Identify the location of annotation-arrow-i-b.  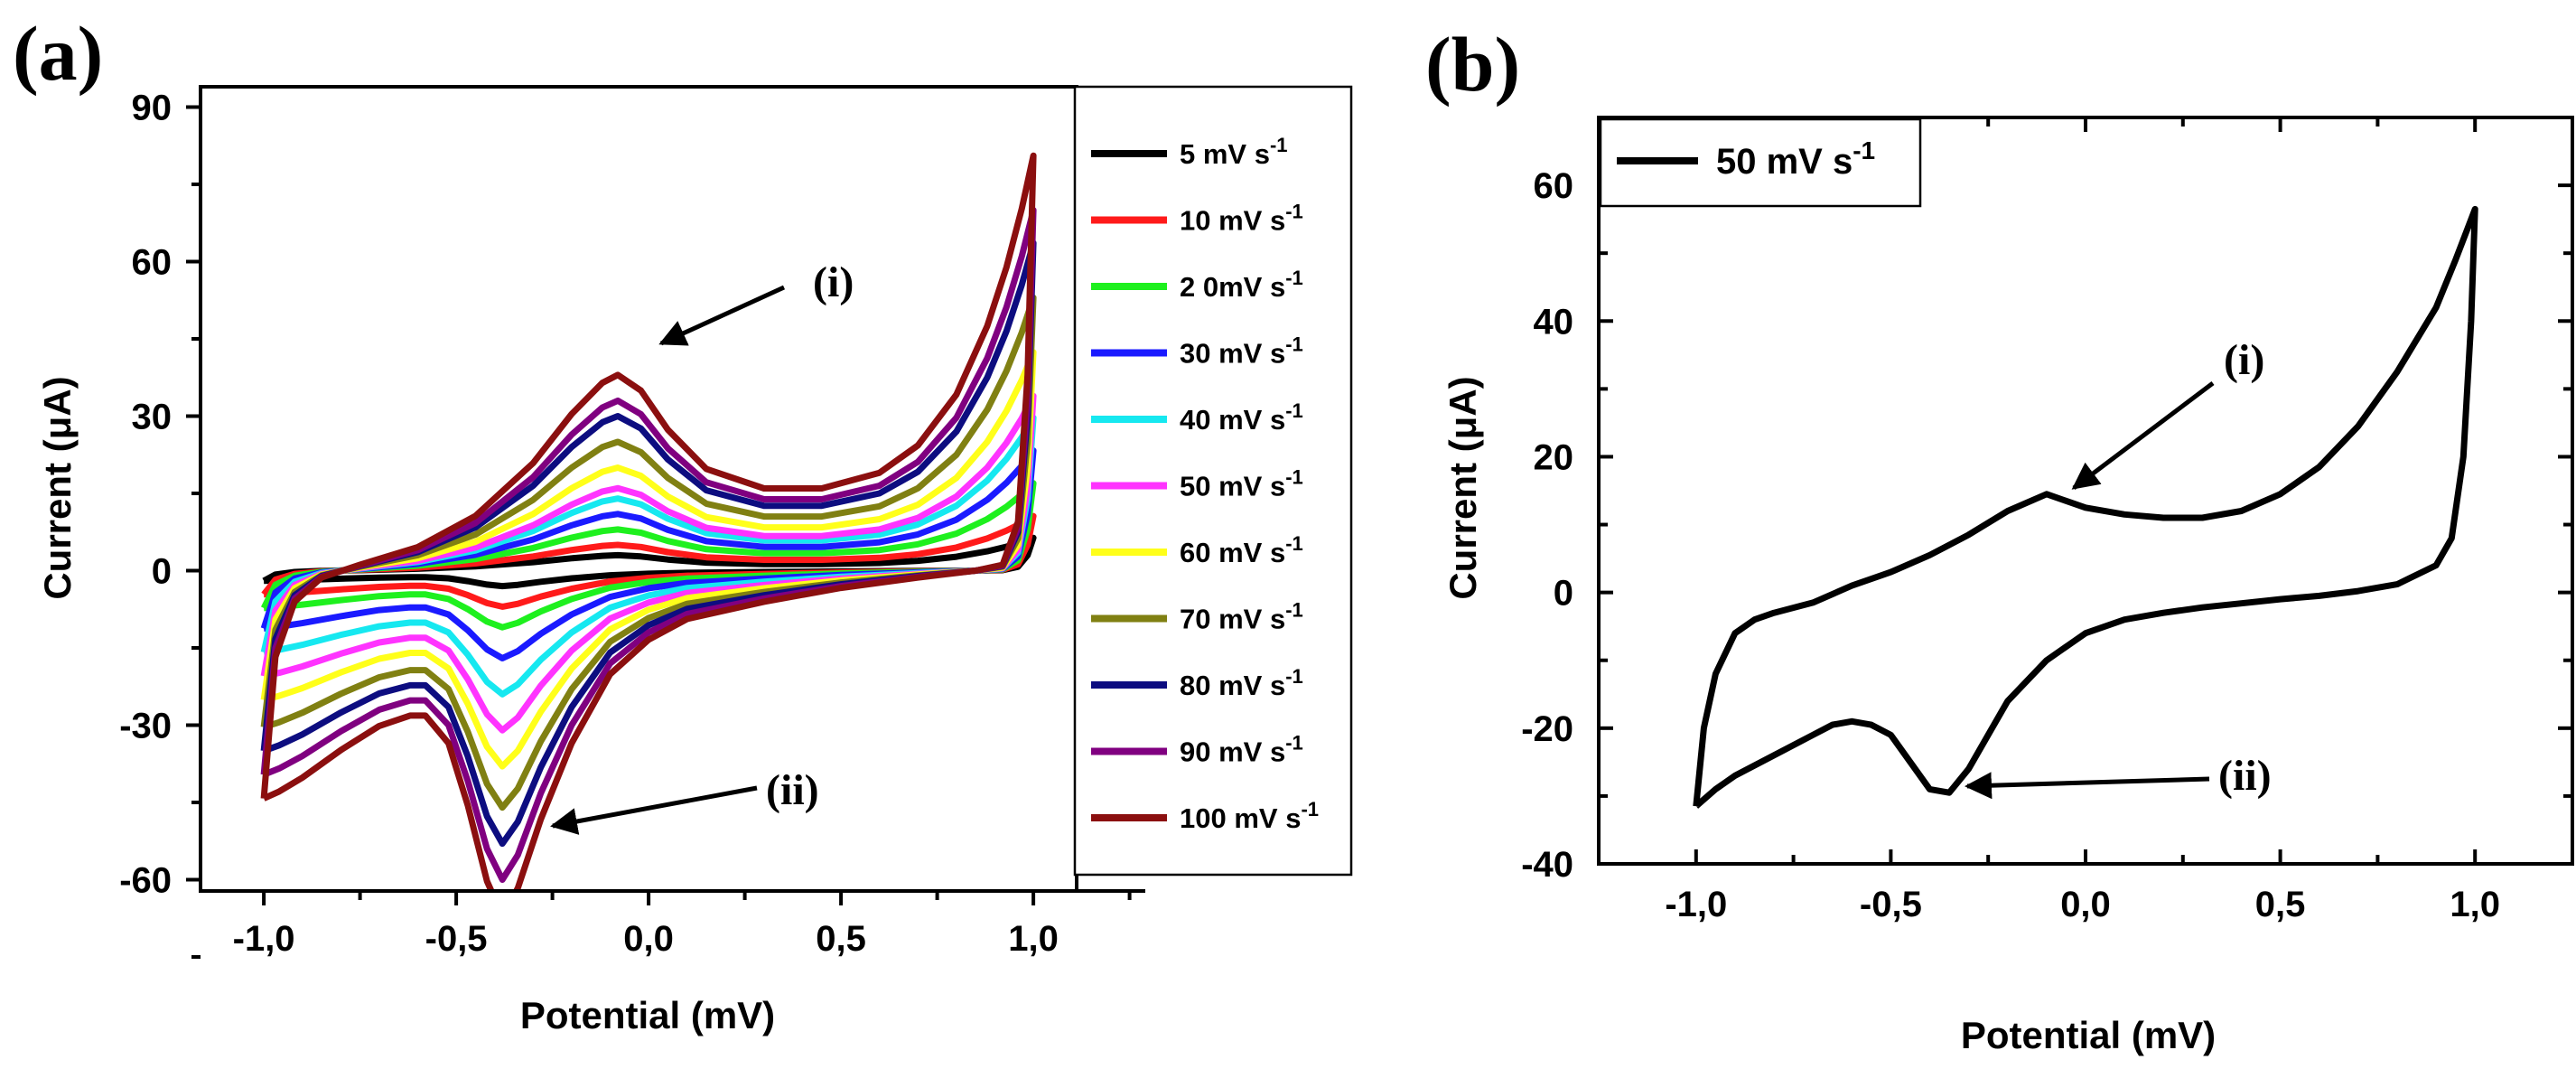
(2143, 435).